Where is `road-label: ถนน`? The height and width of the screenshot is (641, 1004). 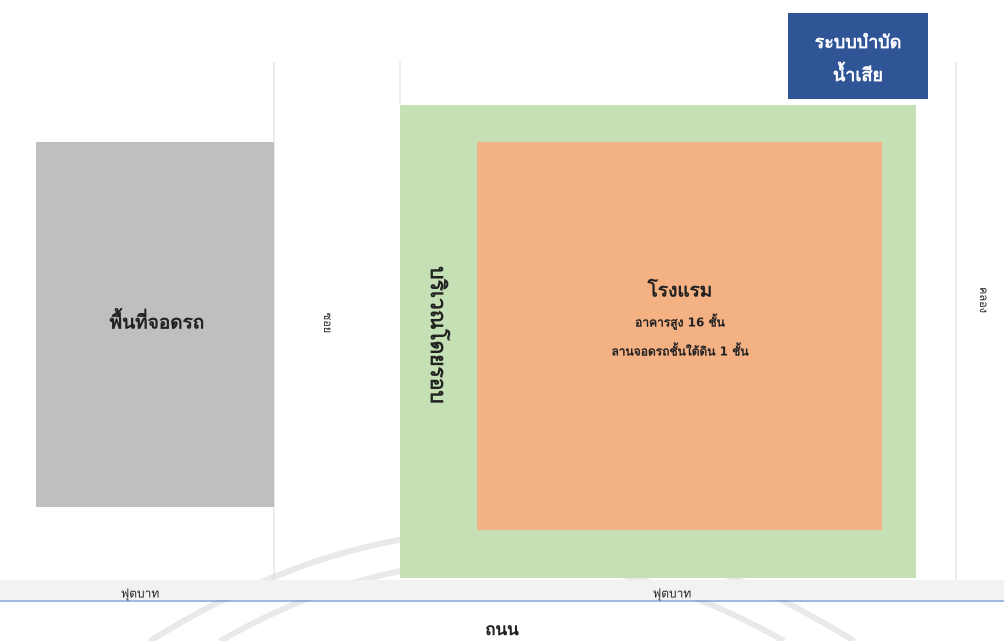
road-label: ถนน is located at coordinates (502, 630).